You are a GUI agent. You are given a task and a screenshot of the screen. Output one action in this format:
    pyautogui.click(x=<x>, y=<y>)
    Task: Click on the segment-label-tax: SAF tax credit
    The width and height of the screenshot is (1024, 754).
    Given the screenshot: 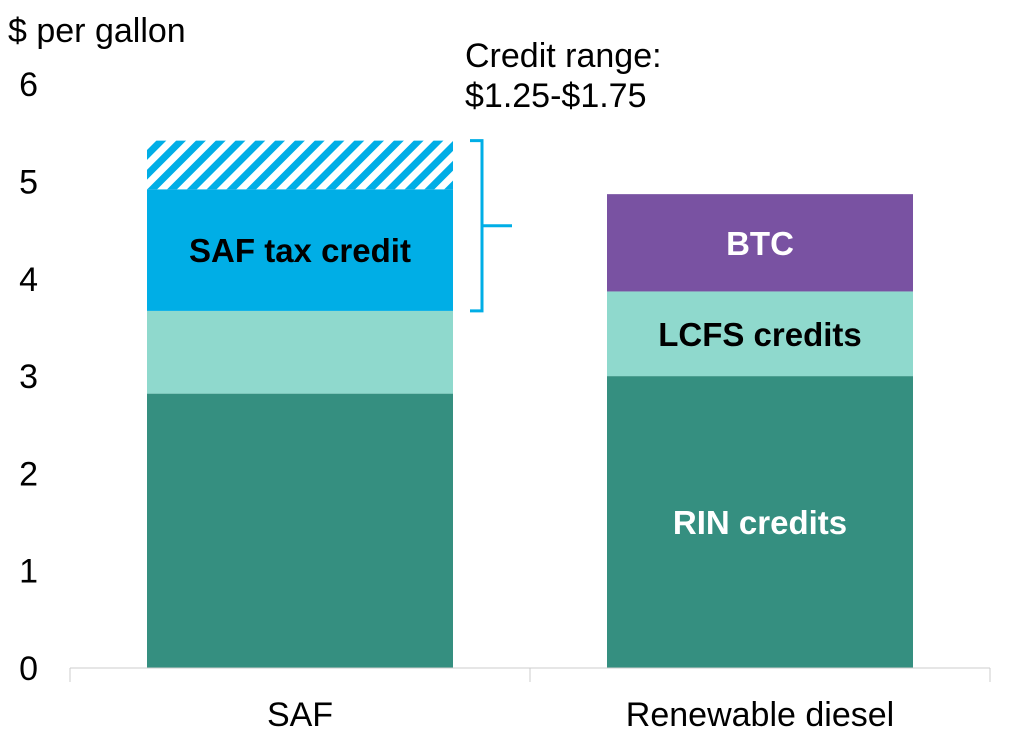 What is the action you would take?
    pyautogui.click(x=300, y=250)
    